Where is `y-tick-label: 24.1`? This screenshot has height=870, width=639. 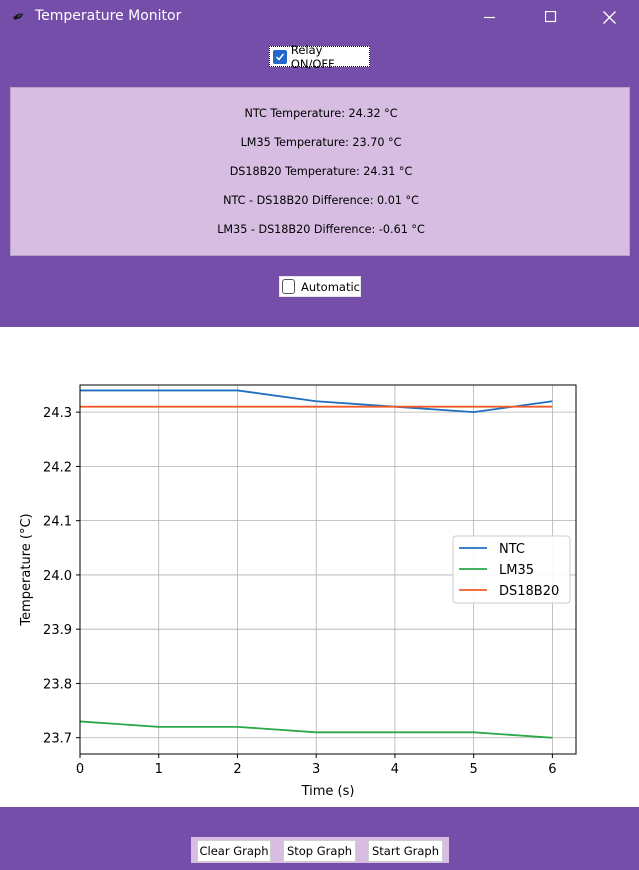
y-tick-label: 24.1 is located at coordinates (57, 522).